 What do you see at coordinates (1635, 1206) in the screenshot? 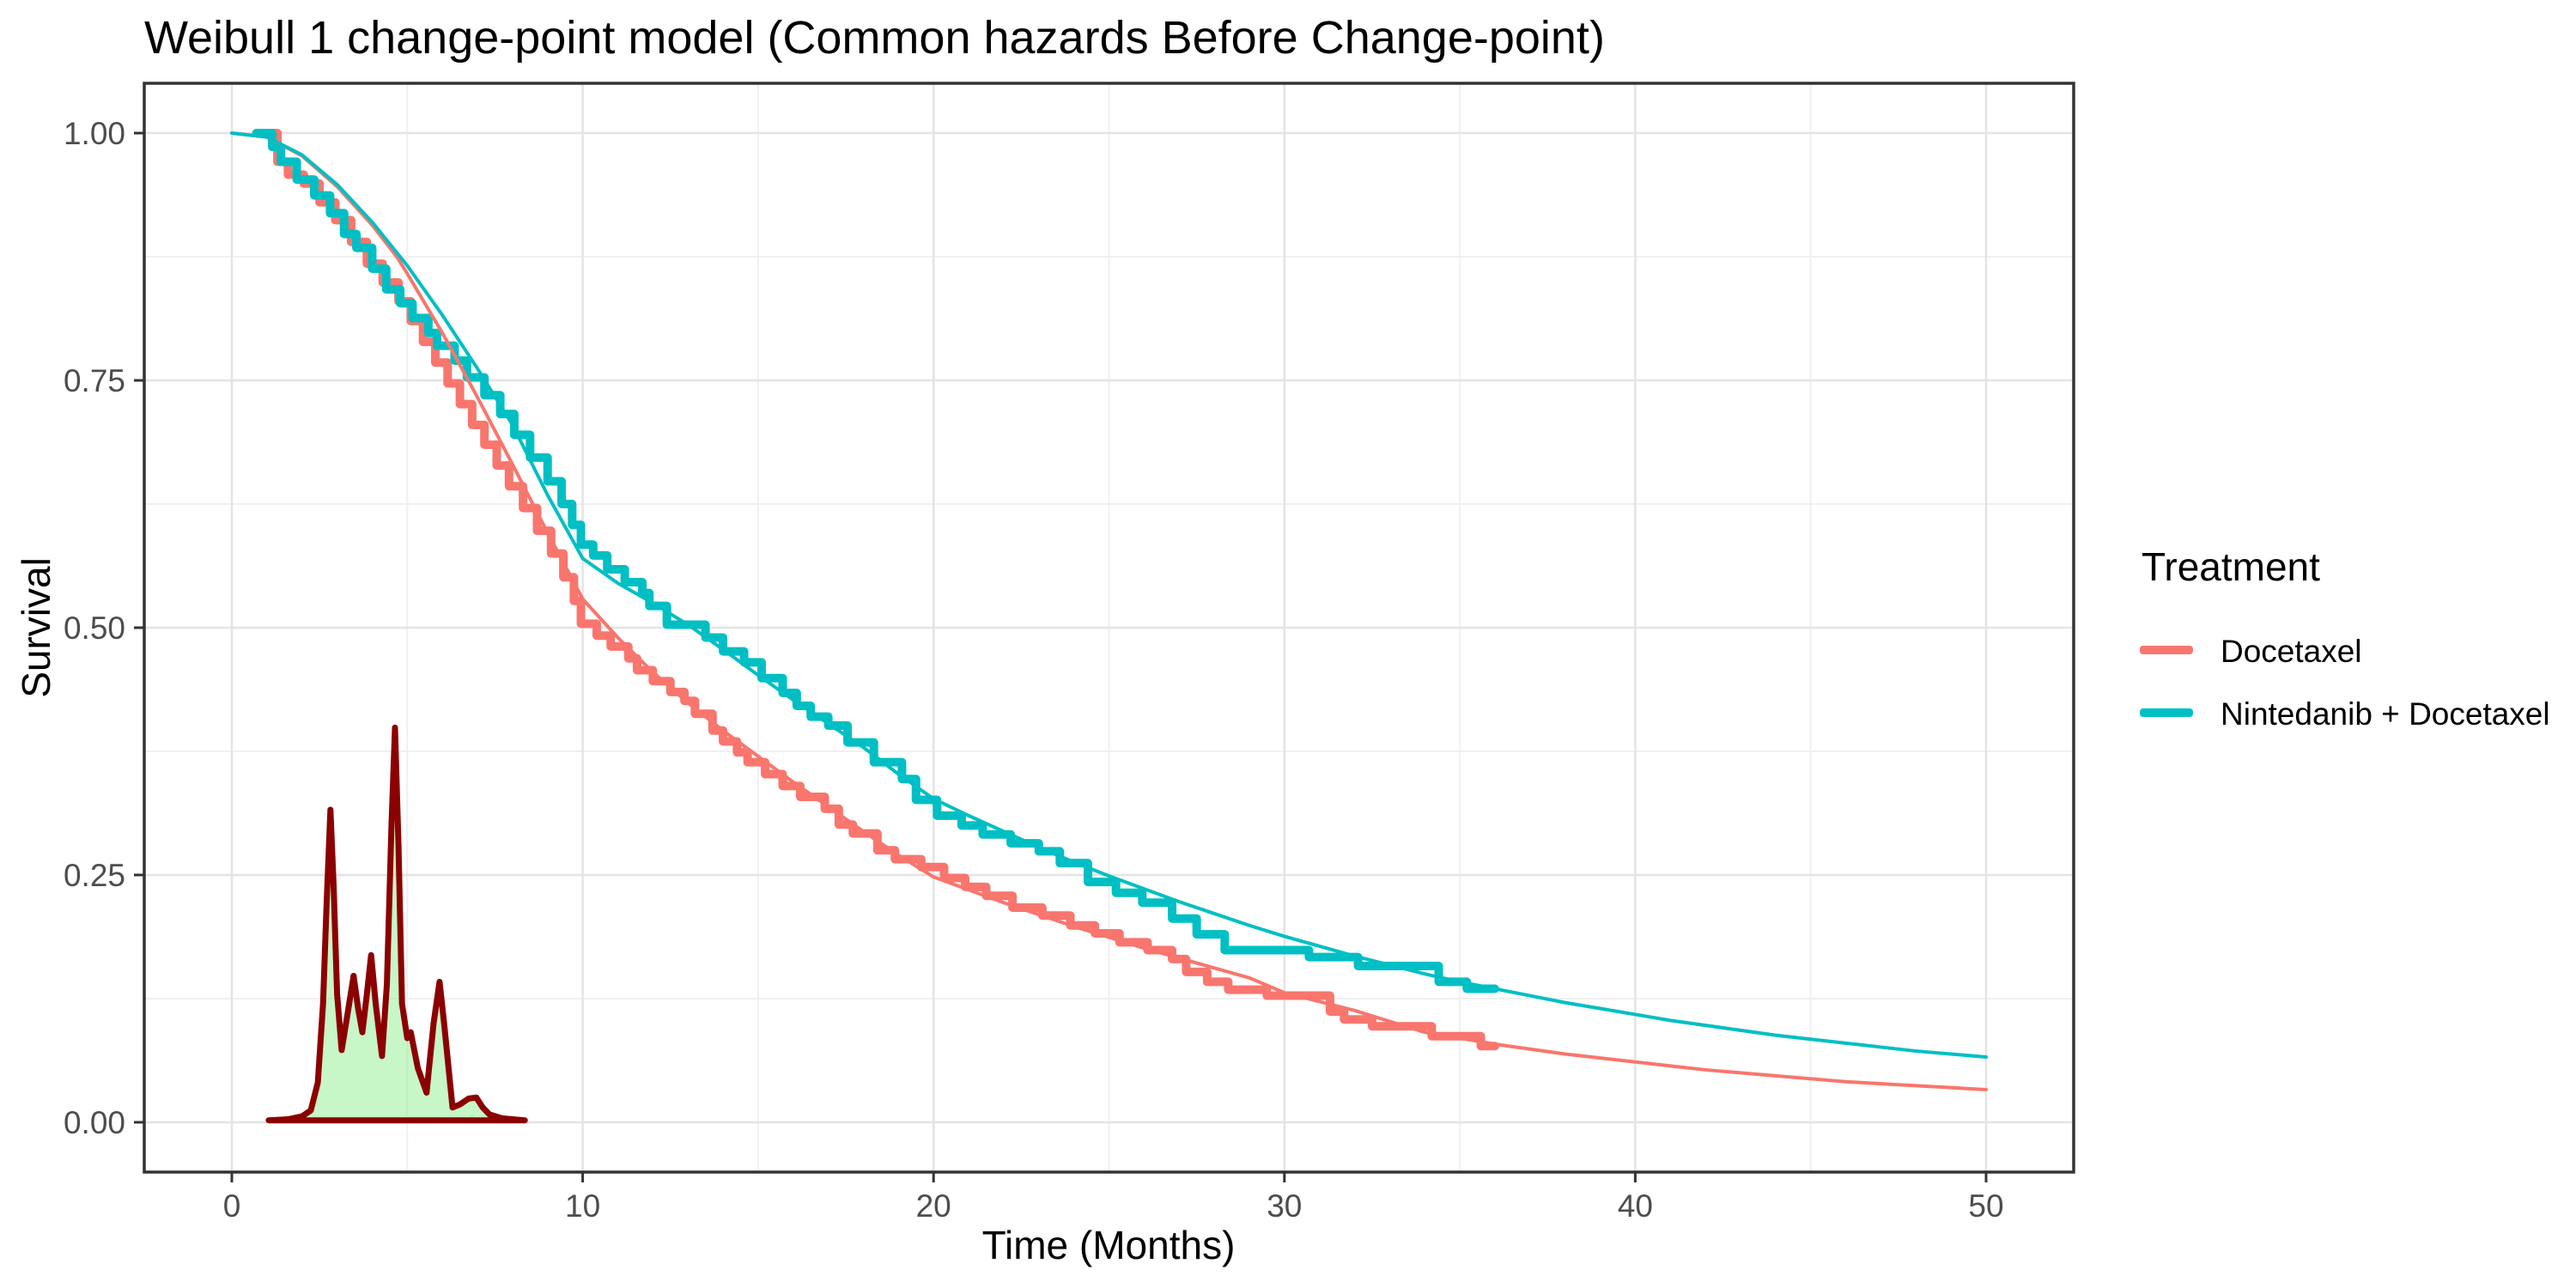
I see `x-tick-label: 40` at bounding box center [1635, 1206].